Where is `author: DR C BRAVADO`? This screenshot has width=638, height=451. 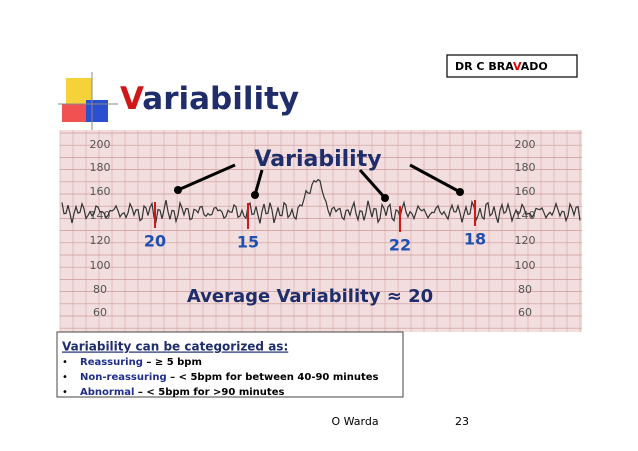
author: DR C BRAVADO is located at coordinates (501, 66).